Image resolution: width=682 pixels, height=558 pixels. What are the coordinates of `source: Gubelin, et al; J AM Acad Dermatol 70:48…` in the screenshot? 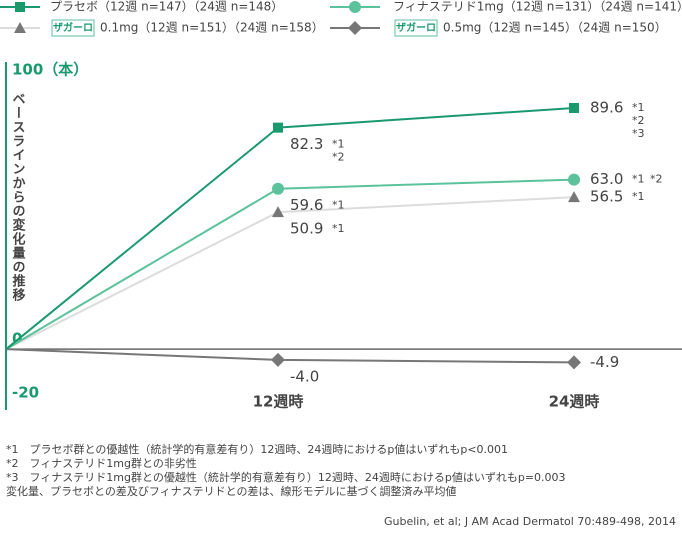 It's located at (530, 521).